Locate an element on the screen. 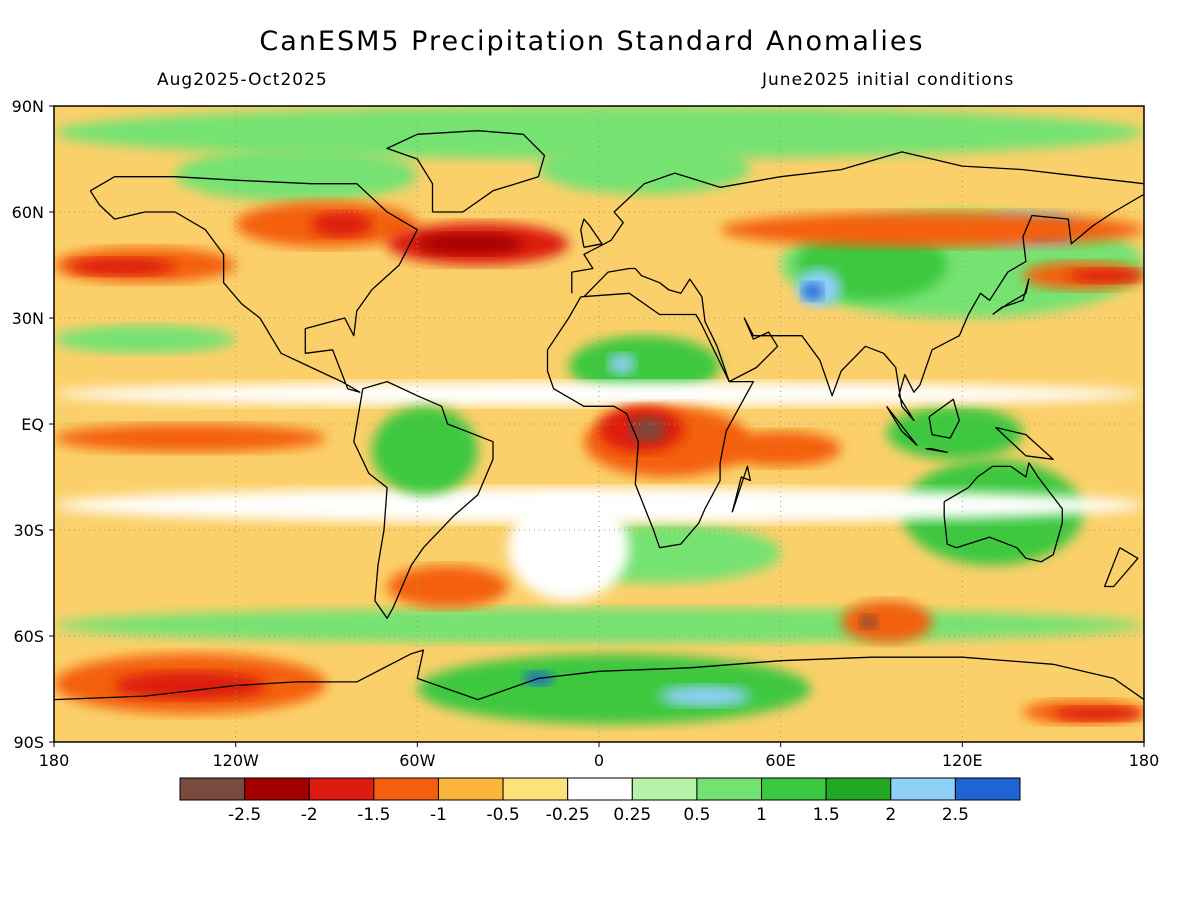  lat-tick-label: 90N is located at coordinates (28, 106).